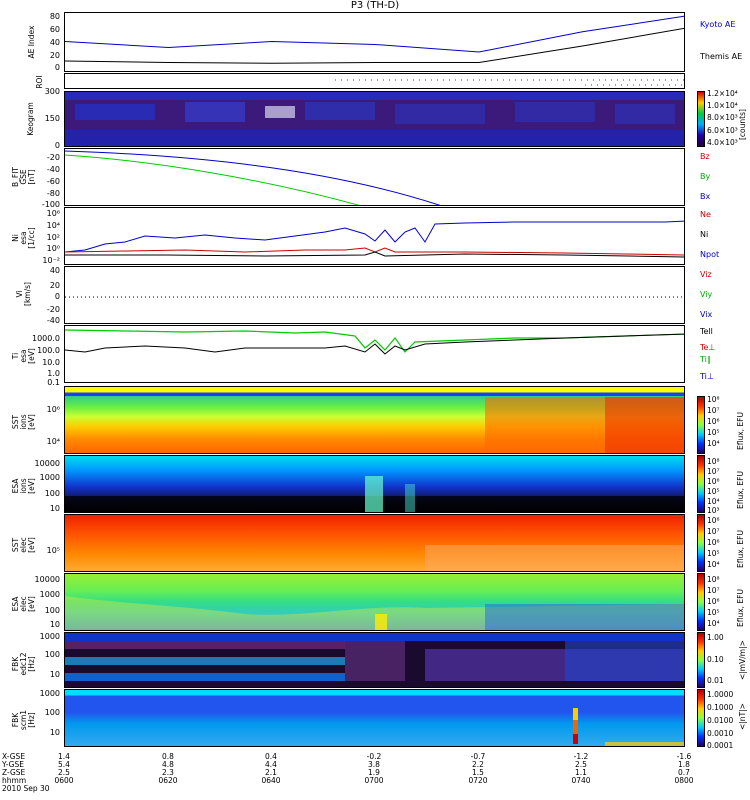 This screenshot has width=750, height=800. What do you see at coordinates (53, 320) in the screenshot?
I see `vi-tick-4: -40` at bounding box center [53, 320].